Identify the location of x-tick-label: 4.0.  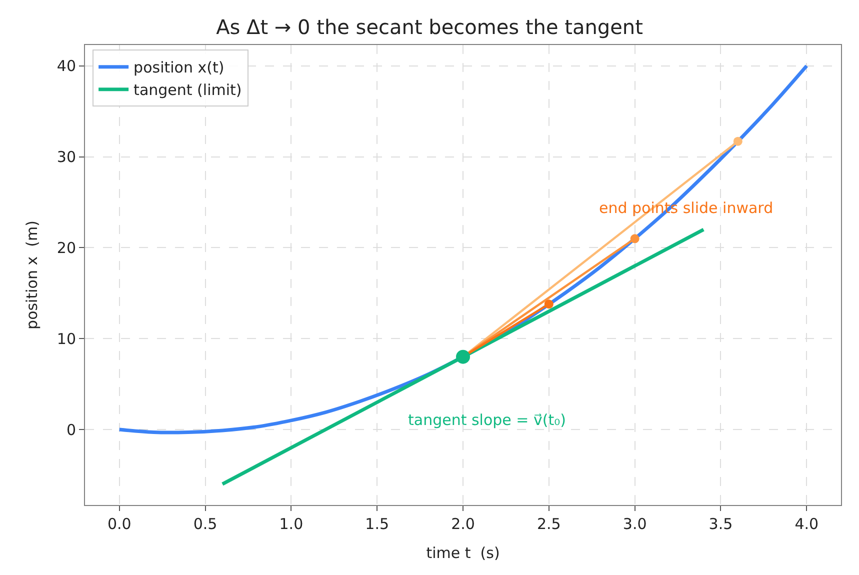
(806, 524).